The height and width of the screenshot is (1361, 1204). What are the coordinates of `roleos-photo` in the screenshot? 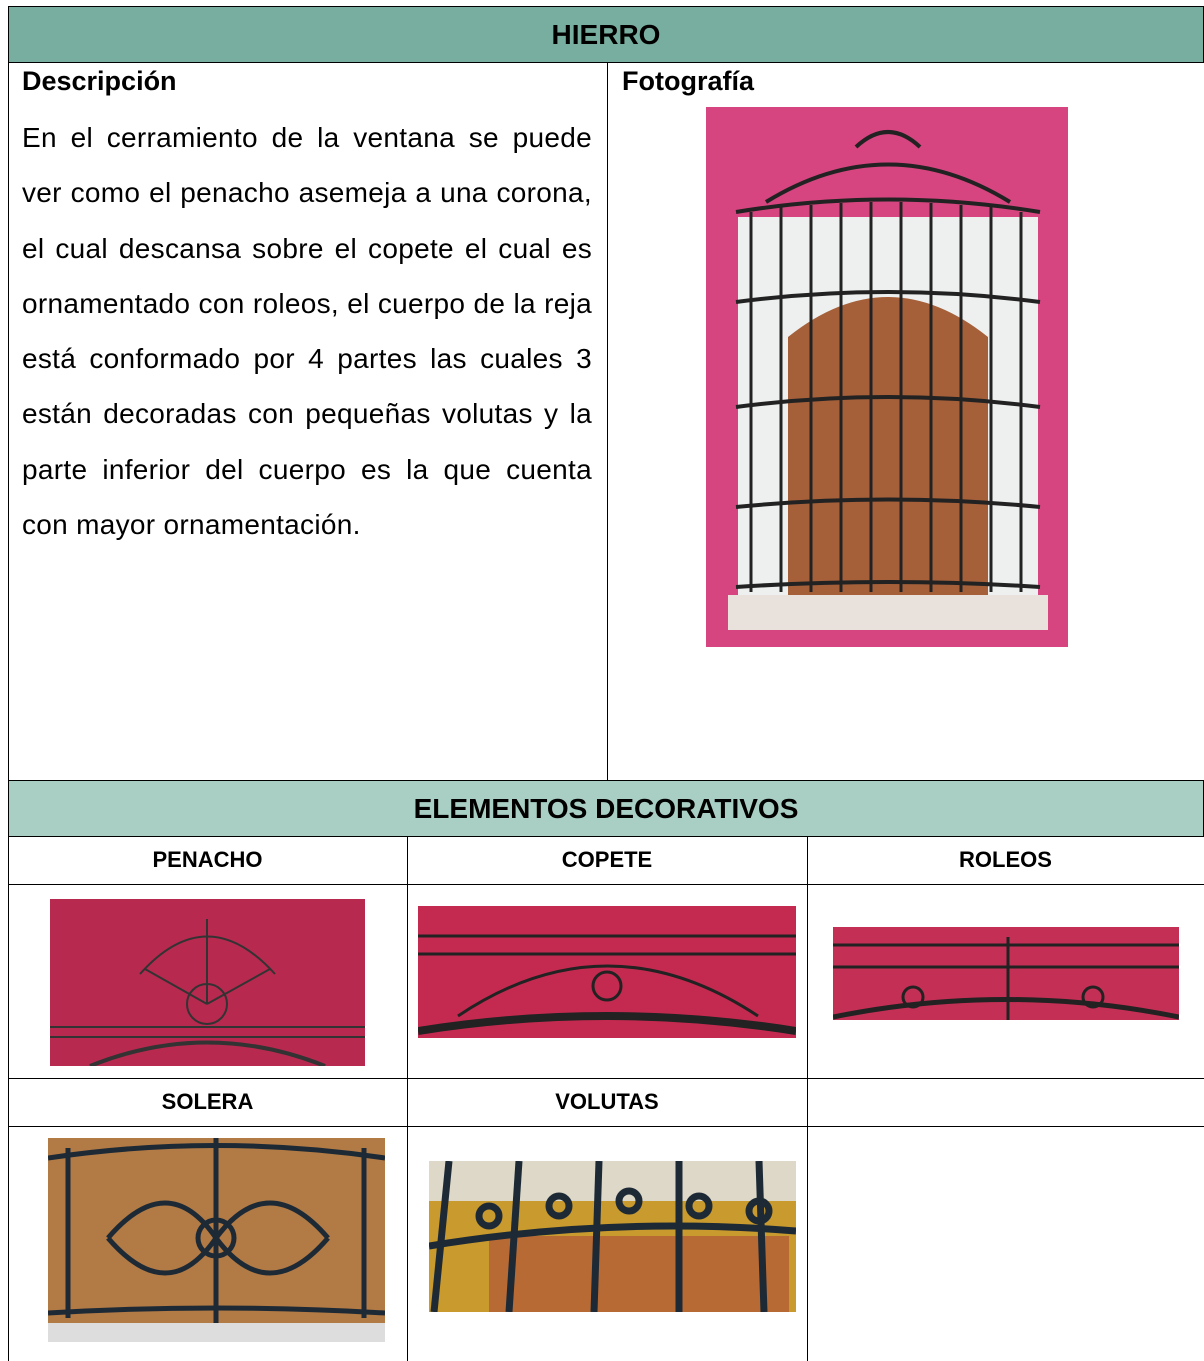 It's located at (1006, 973).